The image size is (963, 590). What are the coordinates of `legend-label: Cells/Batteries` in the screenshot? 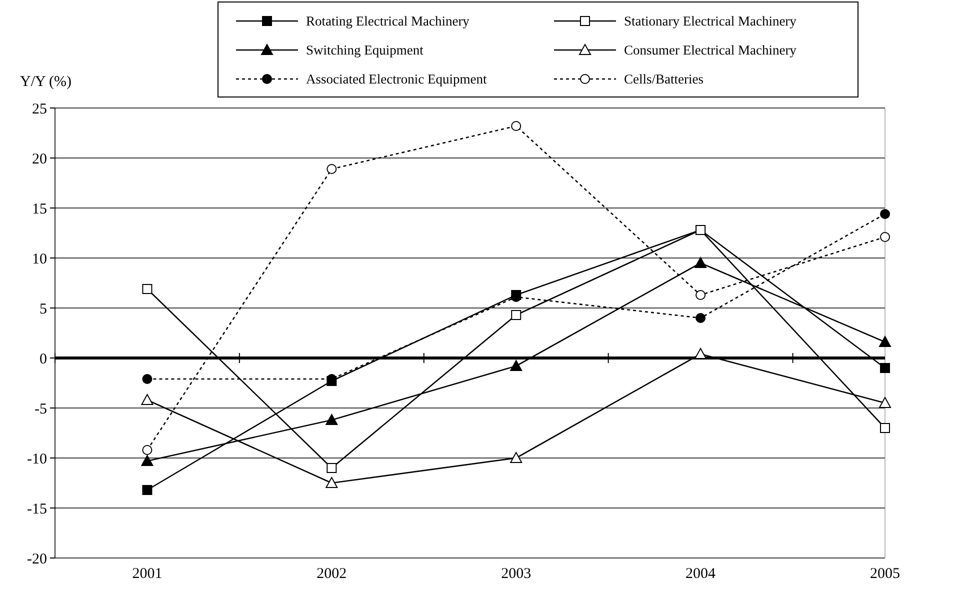 It's located at (664, 79).